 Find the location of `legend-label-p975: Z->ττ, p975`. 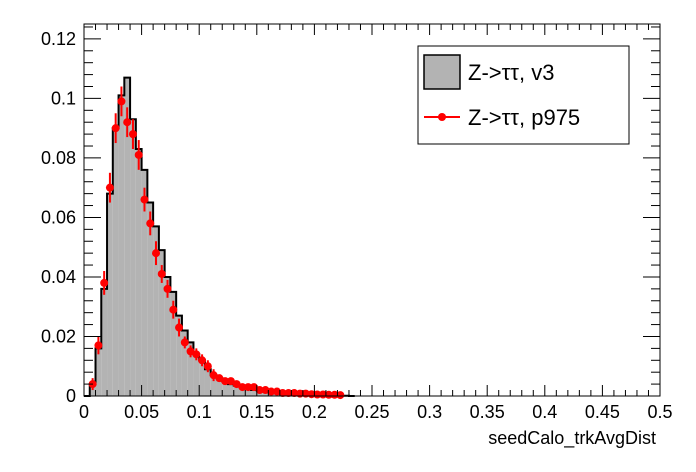

legend-label-p975: Z->ττ, p975 is located at coordinates (524, 117).